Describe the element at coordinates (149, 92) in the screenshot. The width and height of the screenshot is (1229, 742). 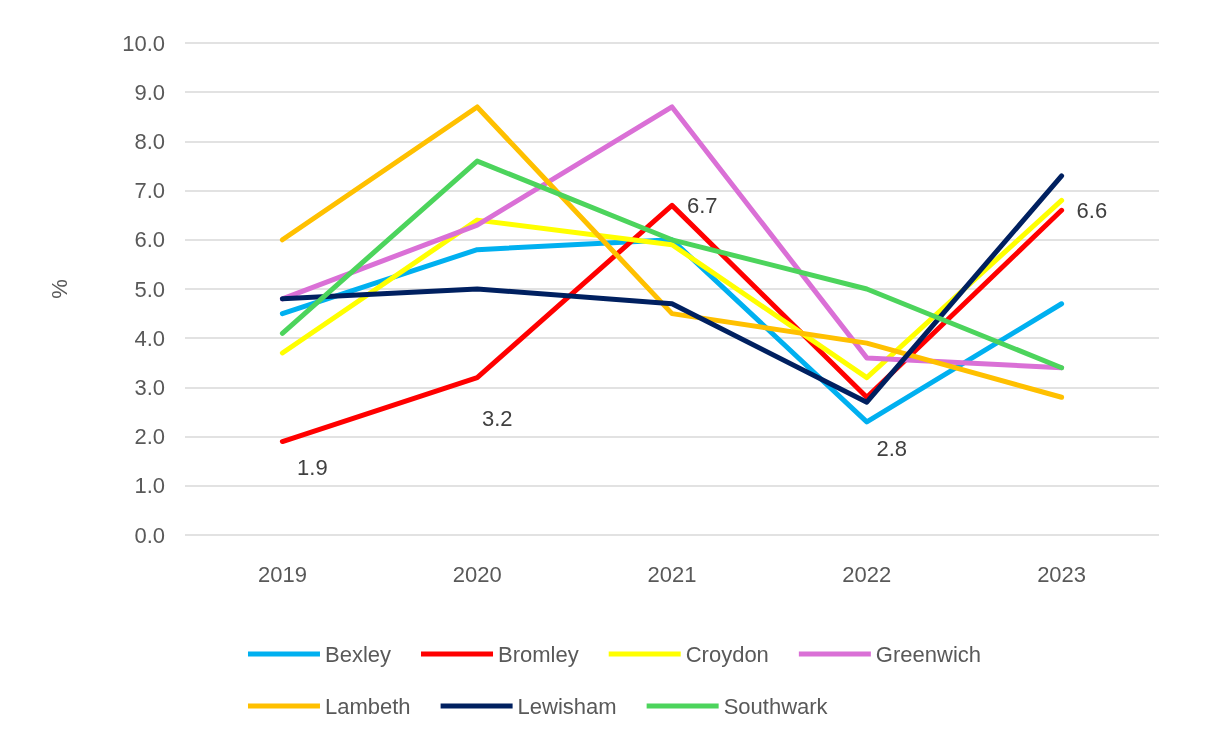
I see `y-tick-label: 9.0` at that location.